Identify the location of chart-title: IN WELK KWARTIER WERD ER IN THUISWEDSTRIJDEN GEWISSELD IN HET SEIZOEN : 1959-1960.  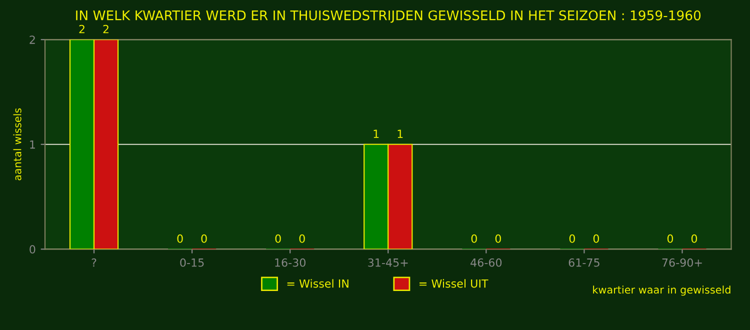
(388, 16).